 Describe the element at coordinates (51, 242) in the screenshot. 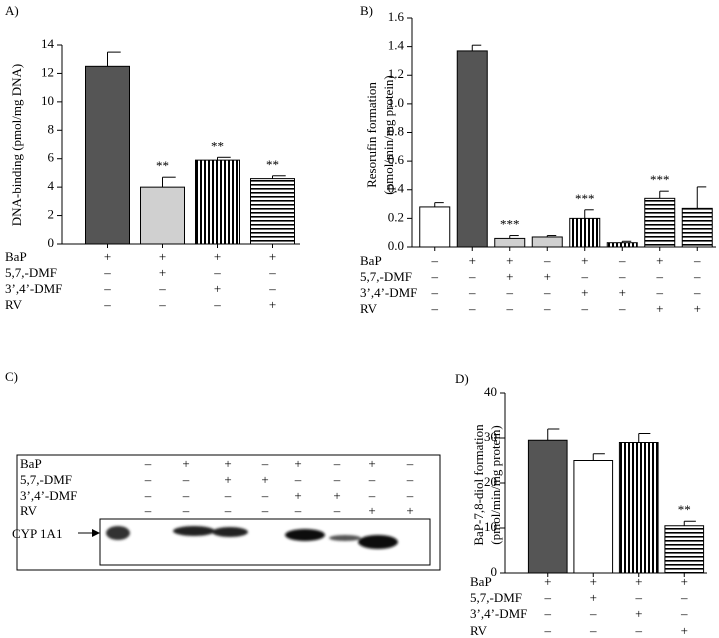

I see `y-tick-label: 0` at that location.